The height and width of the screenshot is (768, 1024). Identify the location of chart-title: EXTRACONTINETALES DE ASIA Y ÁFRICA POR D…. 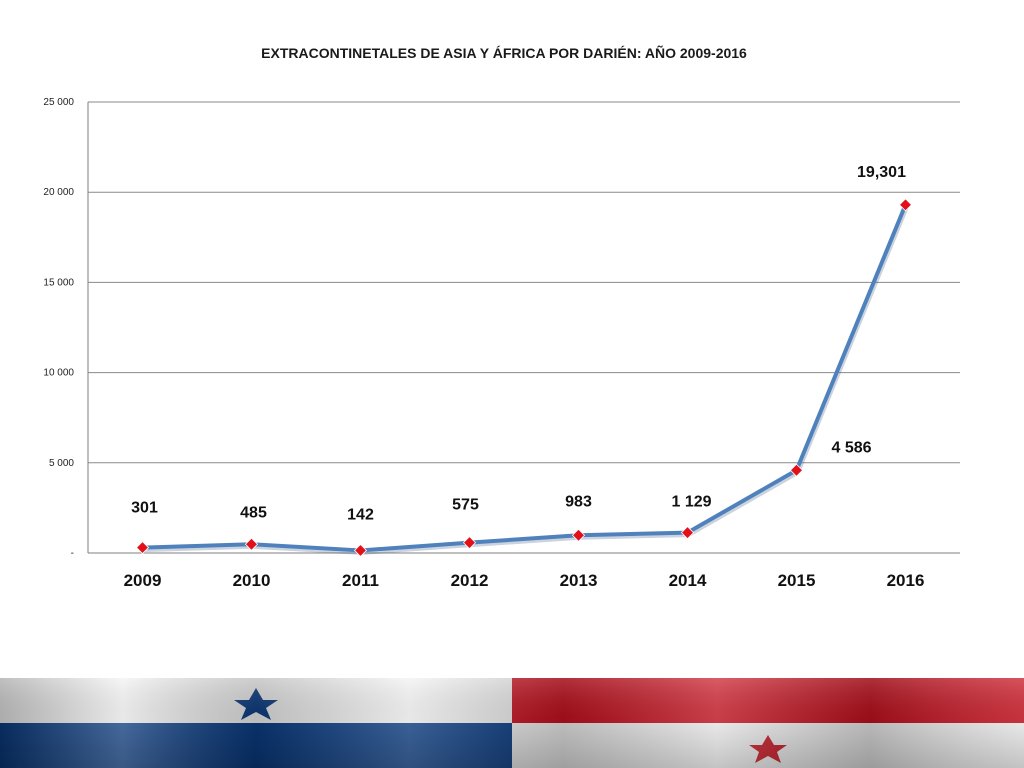
(504, 52).